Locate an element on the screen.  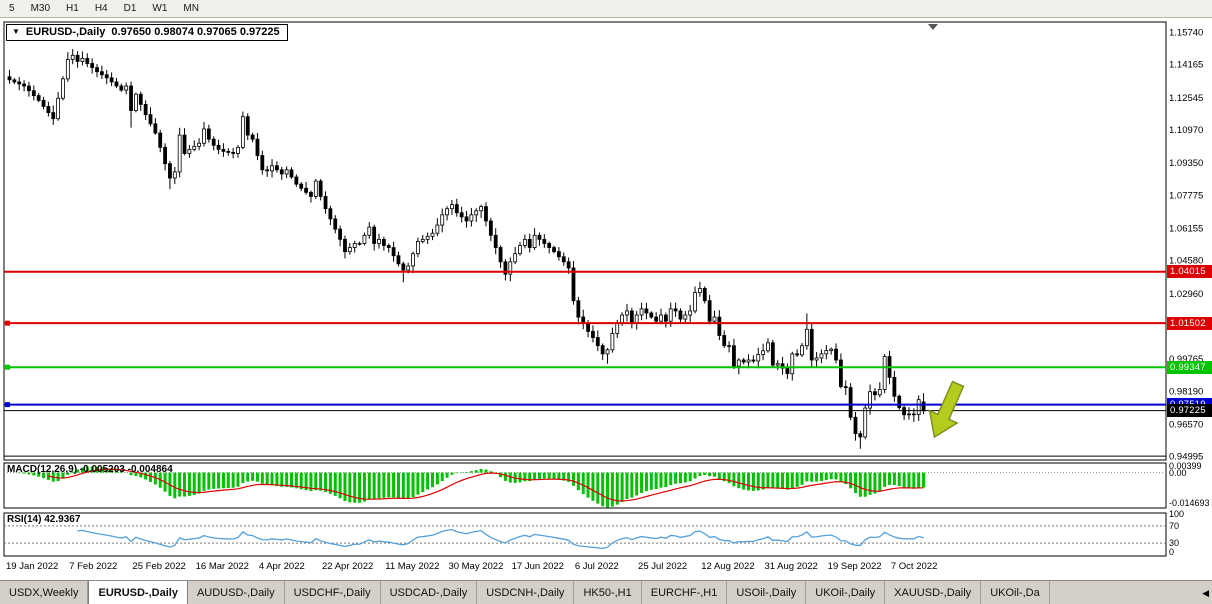
date-axis-label: 19 Jan 2022 is located at coordinates (32, 566).